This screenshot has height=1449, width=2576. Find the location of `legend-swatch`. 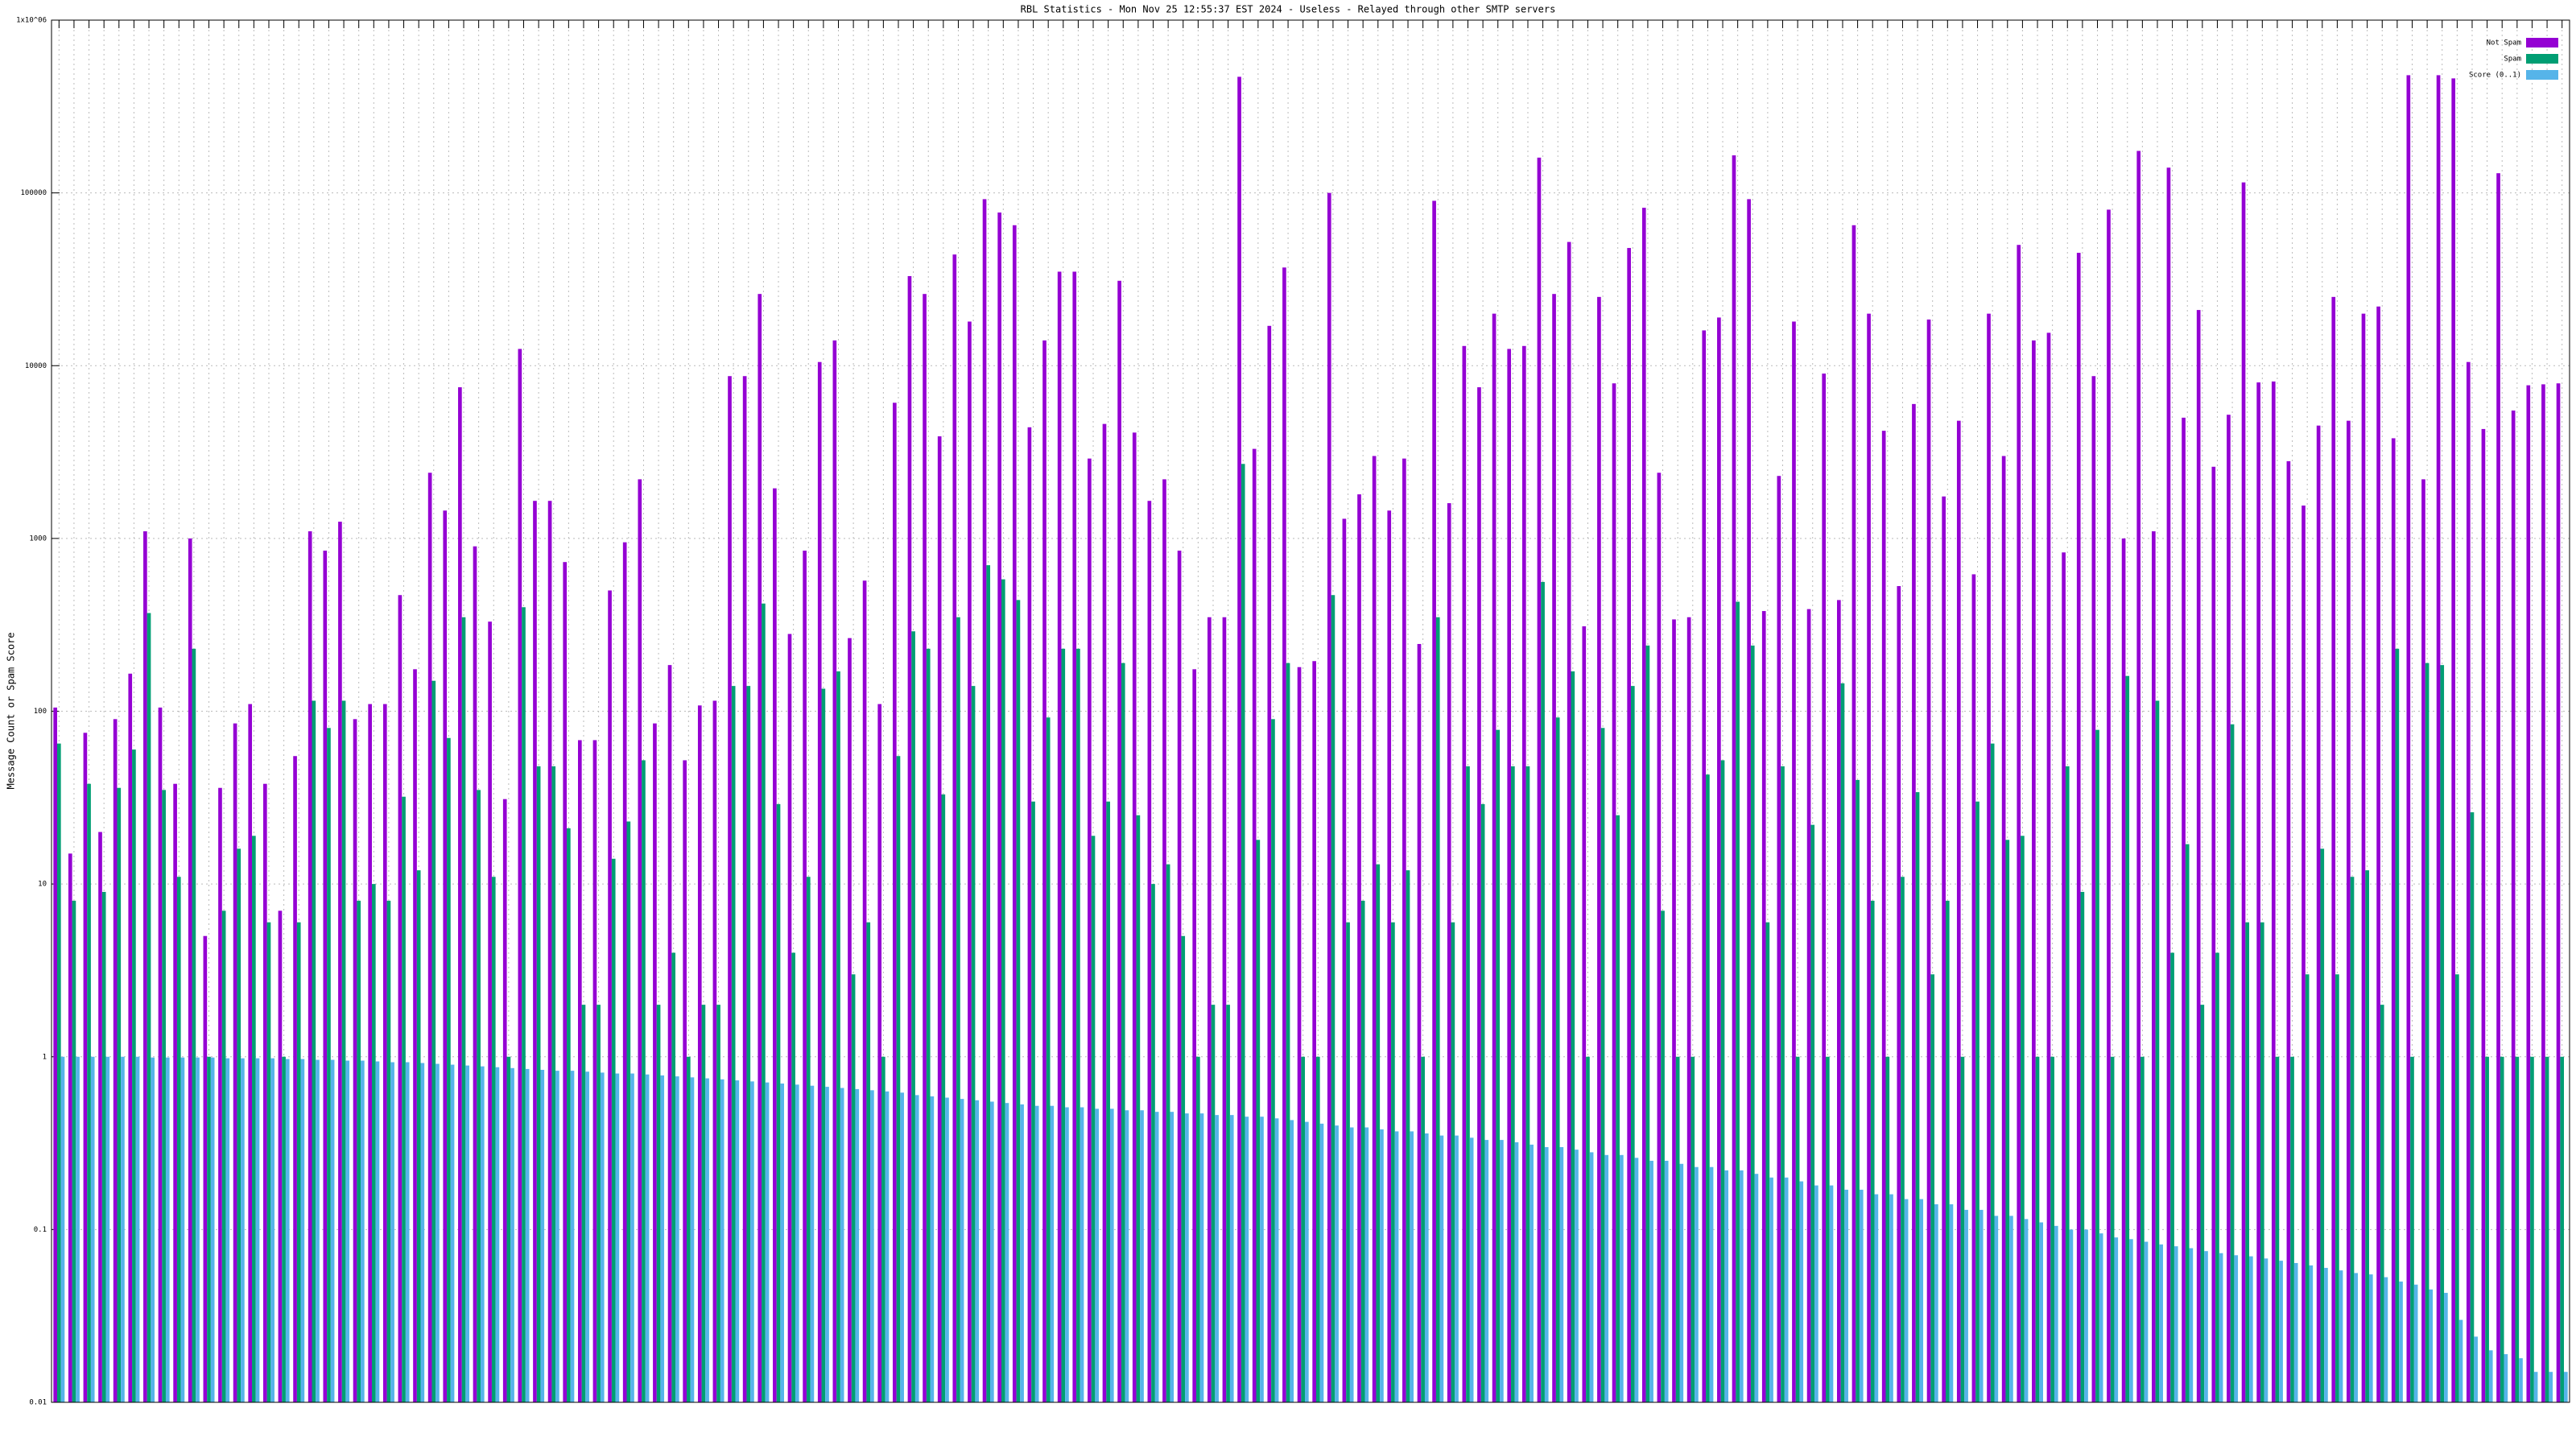

legend-swatch is located at coordinates (2542, 42).